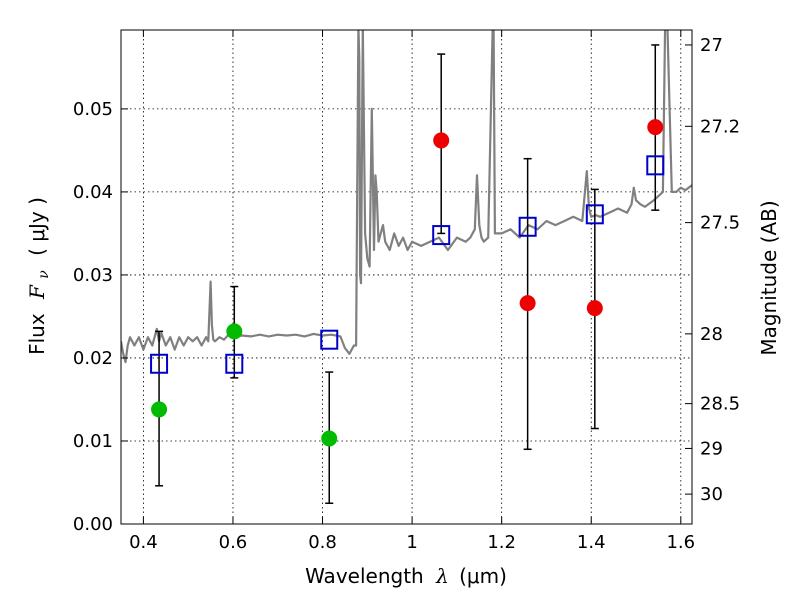 Image resolution: width=800 pixels, height=600 pixels. What do you see at coordinates (711, 334) in the screenshot?
I see `right-tick-label: 28` at bounding box center [711, 334].